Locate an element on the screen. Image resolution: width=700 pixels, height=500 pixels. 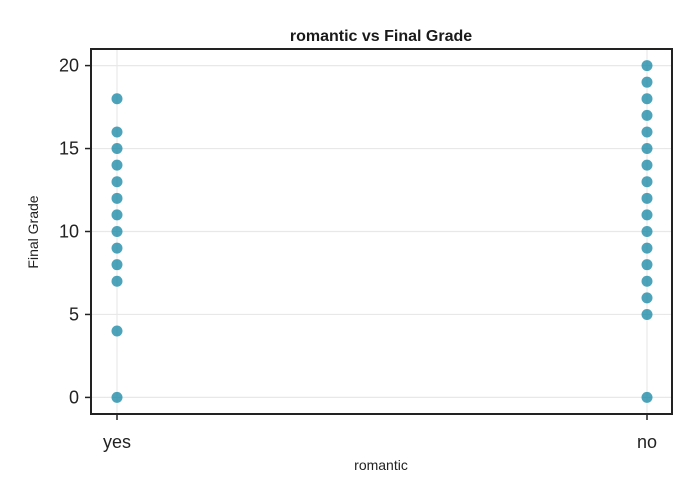
y-tick-label: 15 is located at coordinates (69, 149).